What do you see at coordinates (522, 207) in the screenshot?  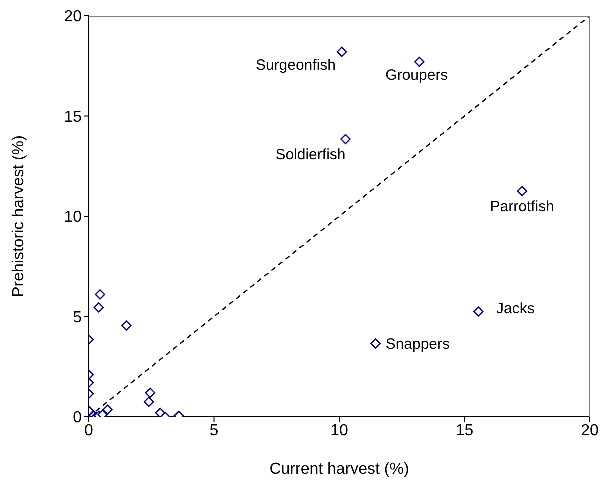 I see `annotation: Parrotfish` at bounding box center [522, 207].